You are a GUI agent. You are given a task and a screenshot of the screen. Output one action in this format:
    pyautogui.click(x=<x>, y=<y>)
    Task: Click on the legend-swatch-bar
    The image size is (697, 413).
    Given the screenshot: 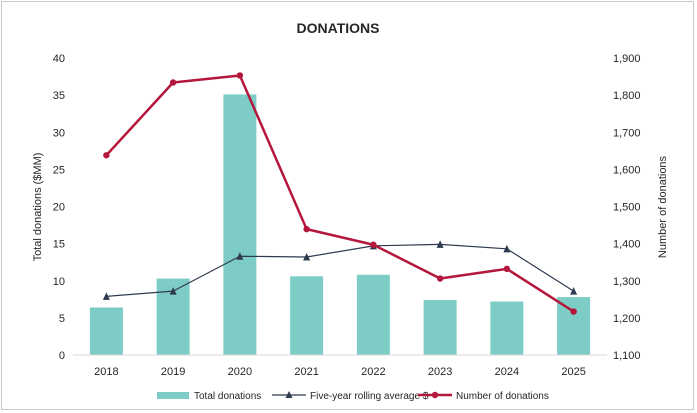 What is the action you would take?
    pyautogui.click(x=173, y=395)
    